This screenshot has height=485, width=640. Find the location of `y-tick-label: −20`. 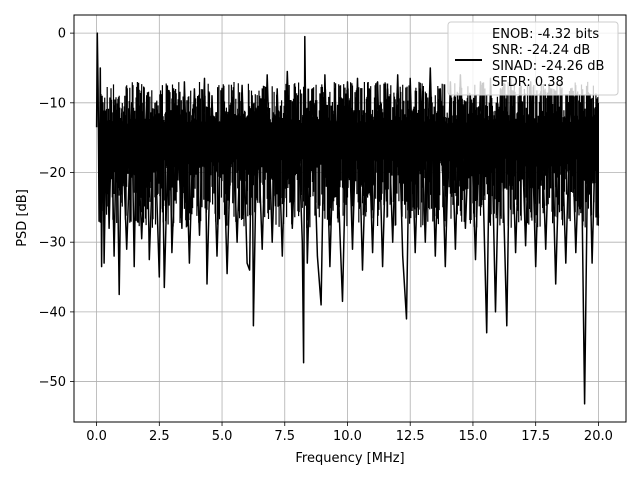

y-tick-label: −20 is located at coordinates (52, 173).